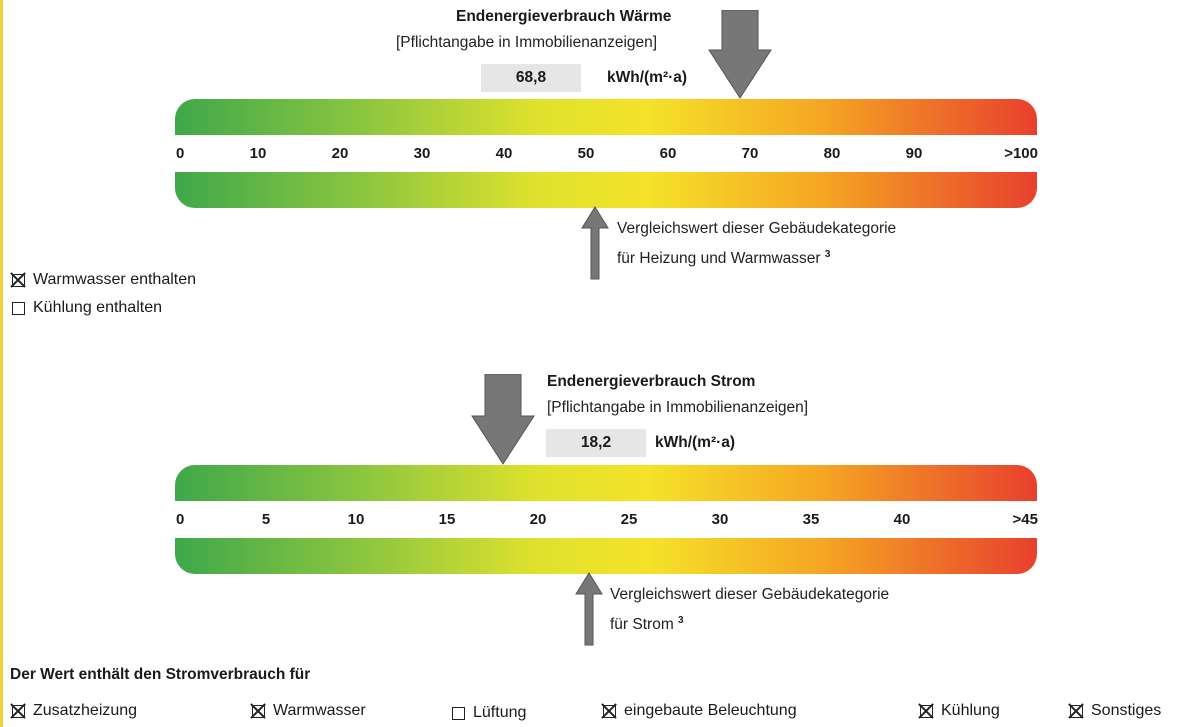  I want to click on power-usage-item: Warmwasser, so click(309, 711).